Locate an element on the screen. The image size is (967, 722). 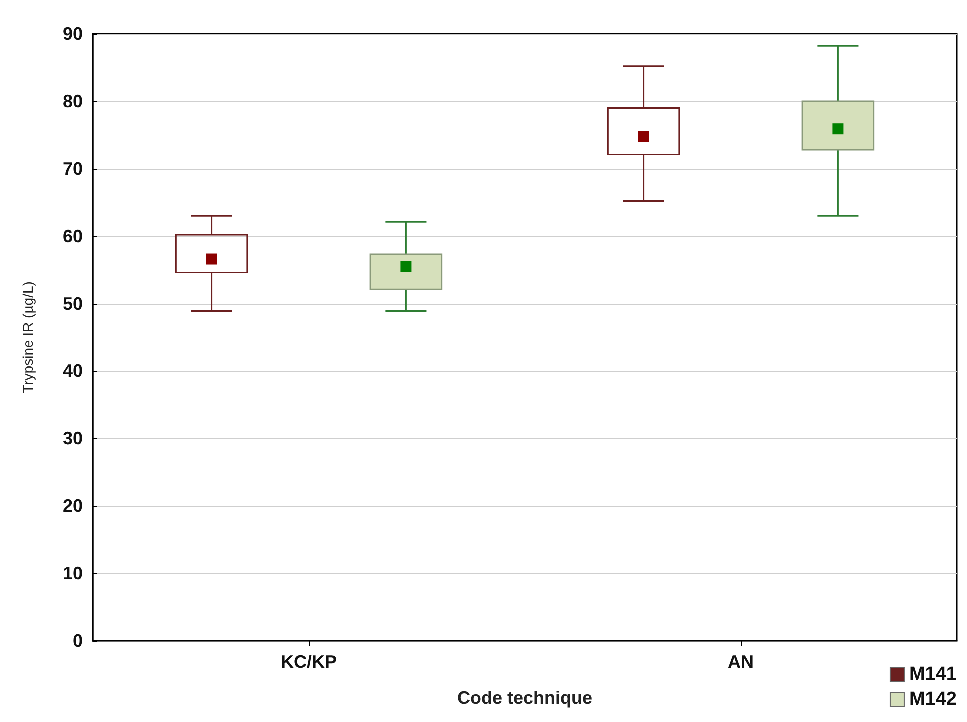
y-tick-label: 90 is located at coordinates (72, 34).